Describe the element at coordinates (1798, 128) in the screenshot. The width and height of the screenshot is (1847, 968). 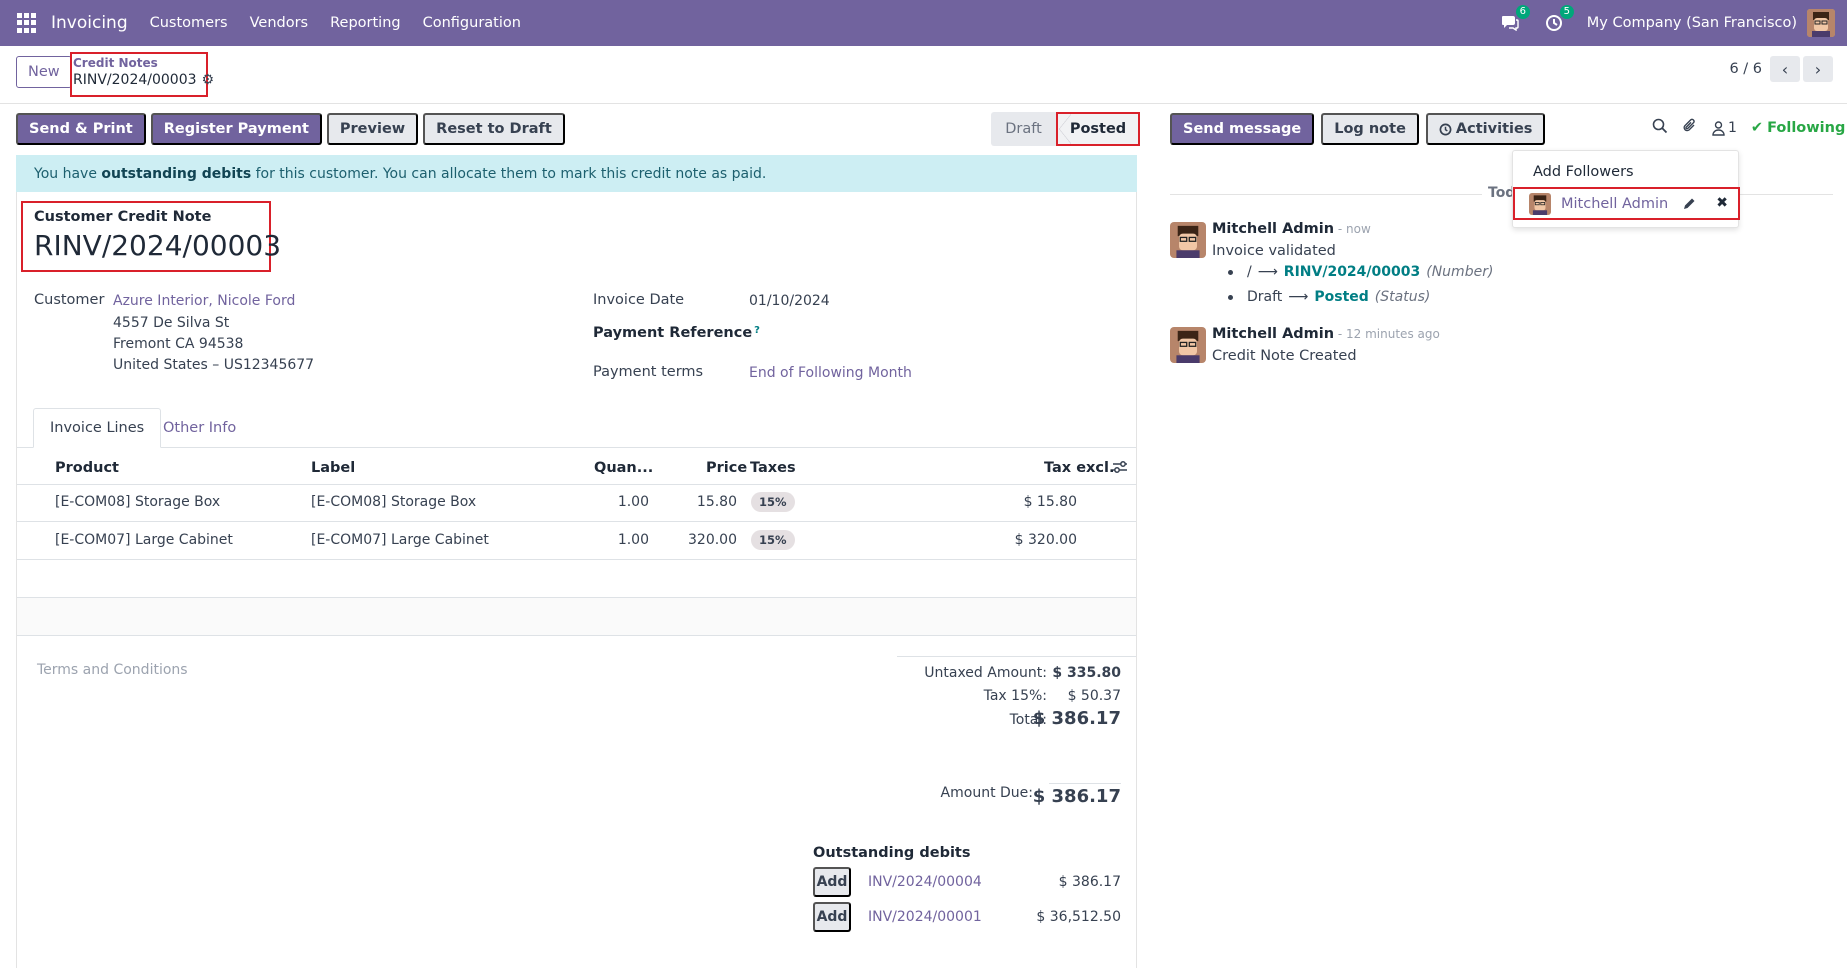
I see `following-button: ✔ Following` at that location.